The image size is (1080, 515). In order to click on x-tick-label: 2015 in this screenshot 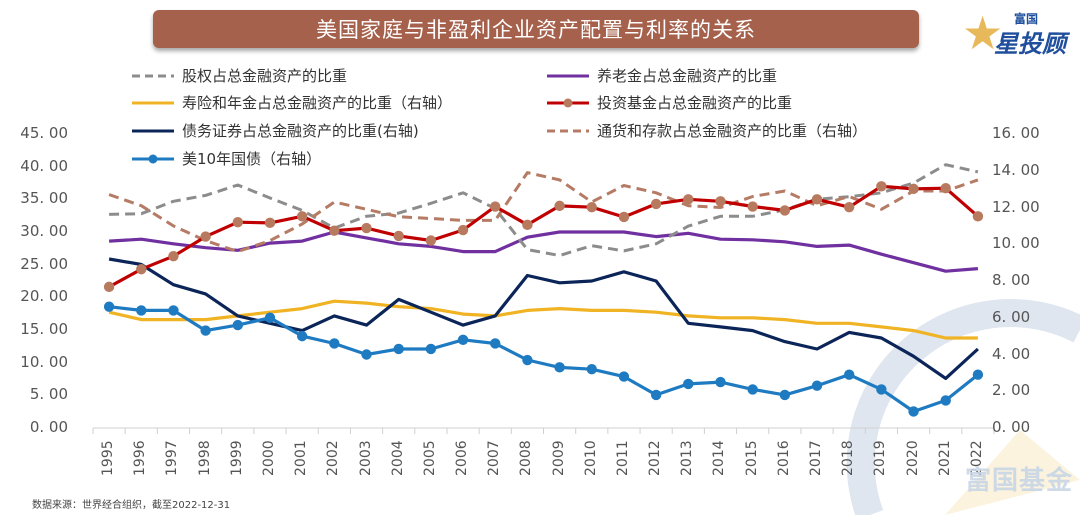, I will do `click(751, 458)`.